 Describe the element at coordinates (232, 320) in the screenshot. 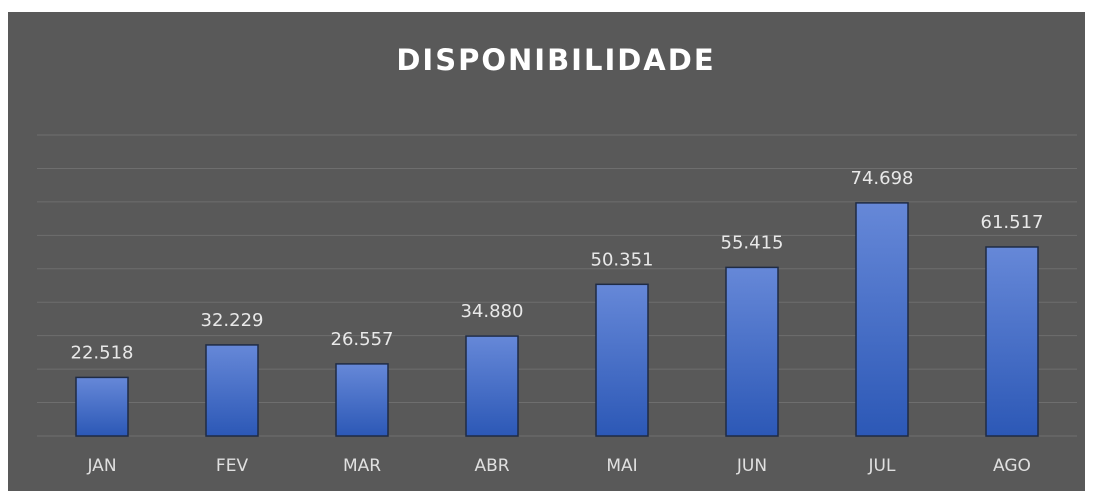

I see `data-label: 32.229` at that location.